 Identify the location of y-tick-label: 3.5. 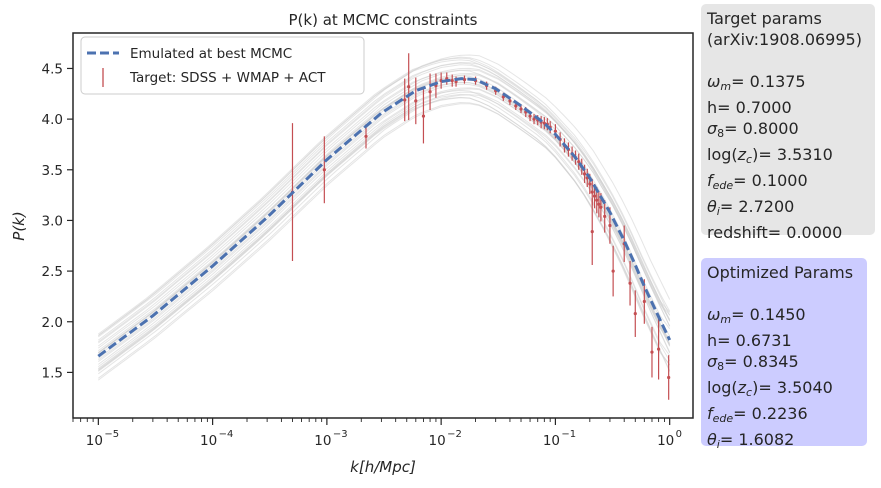
(52, 171).